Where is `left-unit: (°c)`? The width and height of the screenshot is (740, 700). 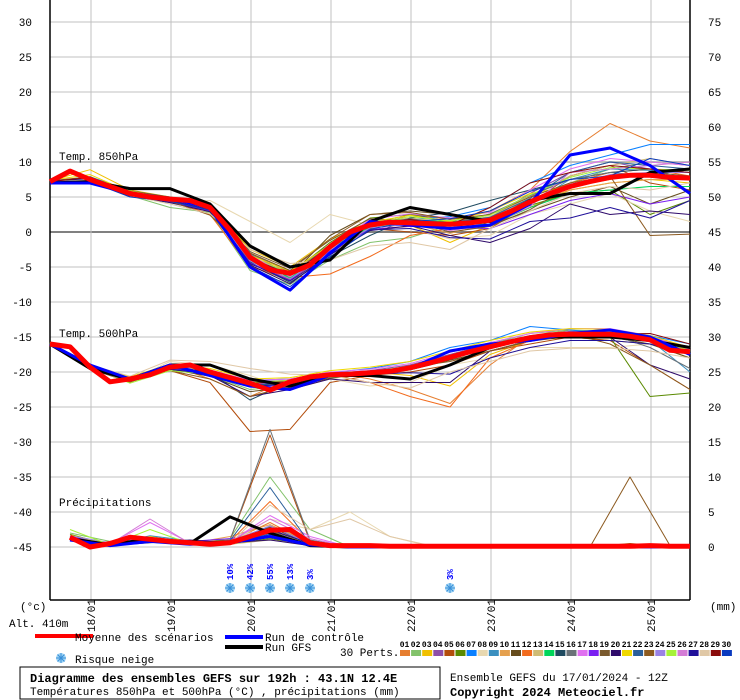
left-unit: (°c) is located at coordinates (33, 608).